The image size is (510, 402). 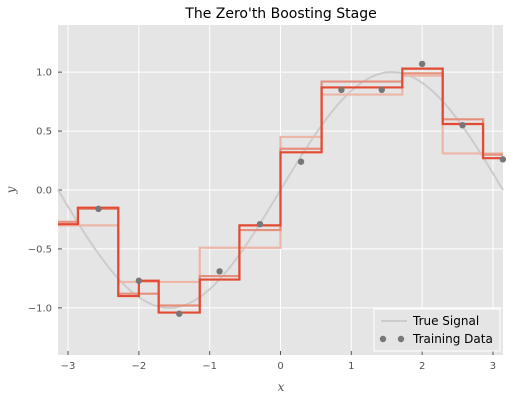 What do you see at coordinates (281, 387) in the screenshot?
I see `x-axis-label: x` at bounding box center [281, 387].